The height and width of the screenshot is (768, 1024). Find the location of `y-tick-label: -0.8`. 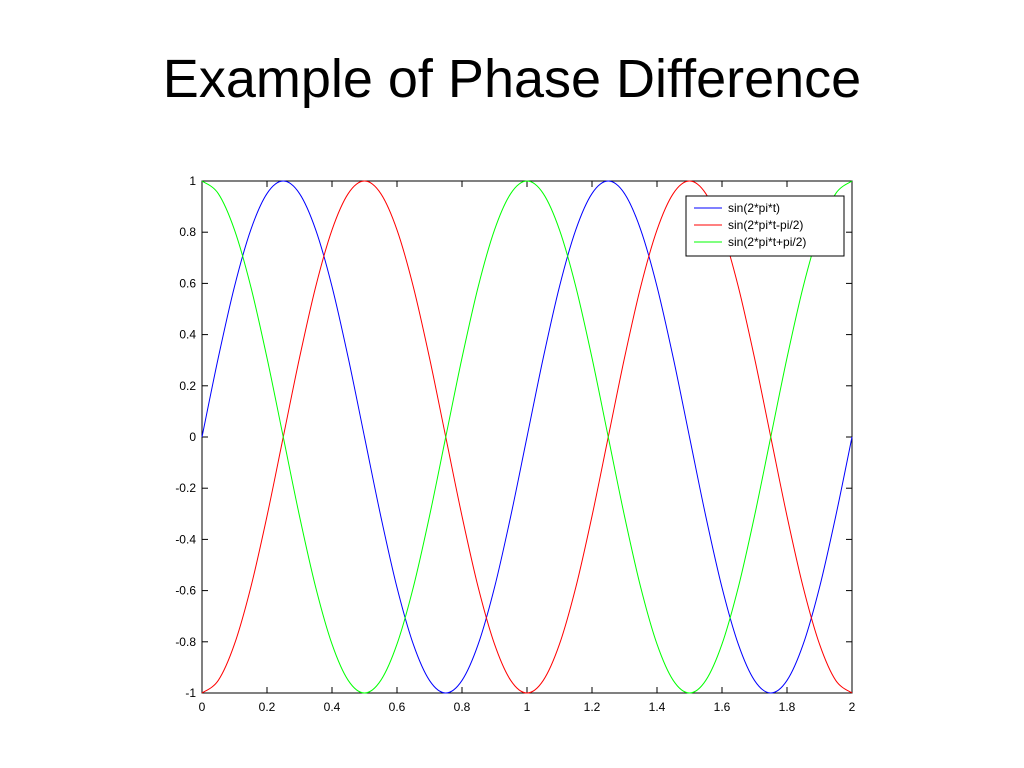

y-tick-label: -0.8 is located at coordinates (185, 642).